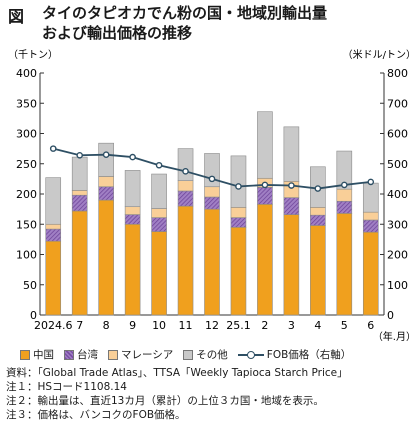 The width and height of the screenshot is (420, 426). I want to click on left-axis-unit: （千トン）, so click(33, 55).